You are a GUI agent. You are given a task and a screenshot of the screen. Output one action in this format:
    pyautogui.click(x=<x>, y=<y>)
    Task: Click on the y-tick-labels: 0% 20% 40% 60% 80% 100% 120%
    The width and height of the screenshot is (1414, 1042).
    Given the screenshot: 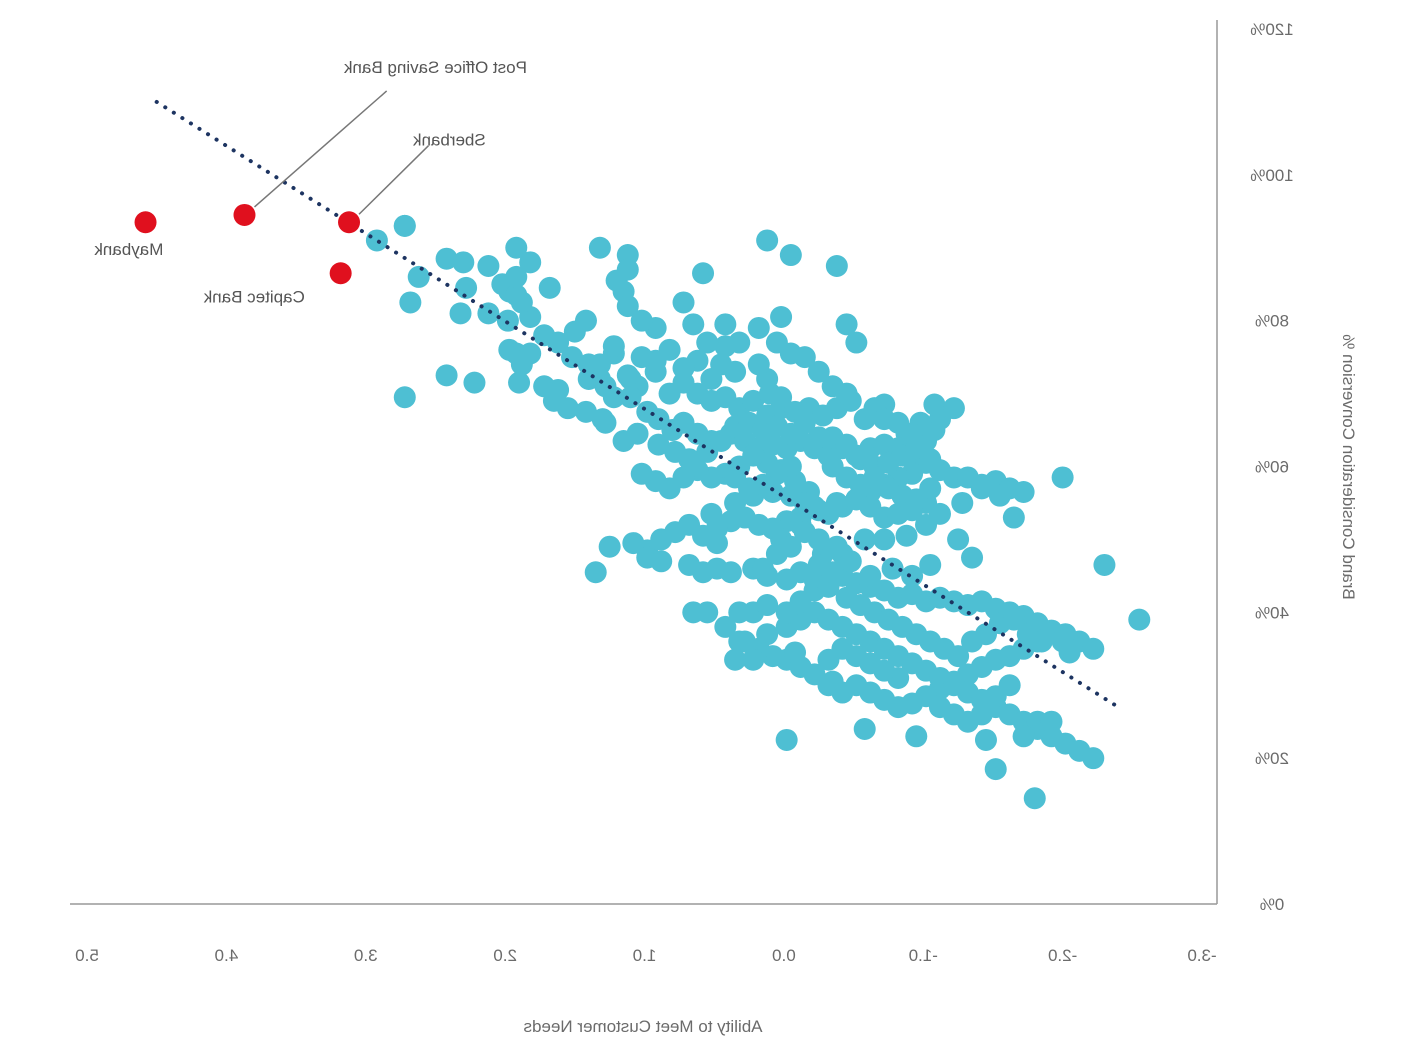 What is the action you would take?
    pyautogui.click(x=1271, y=467)
    